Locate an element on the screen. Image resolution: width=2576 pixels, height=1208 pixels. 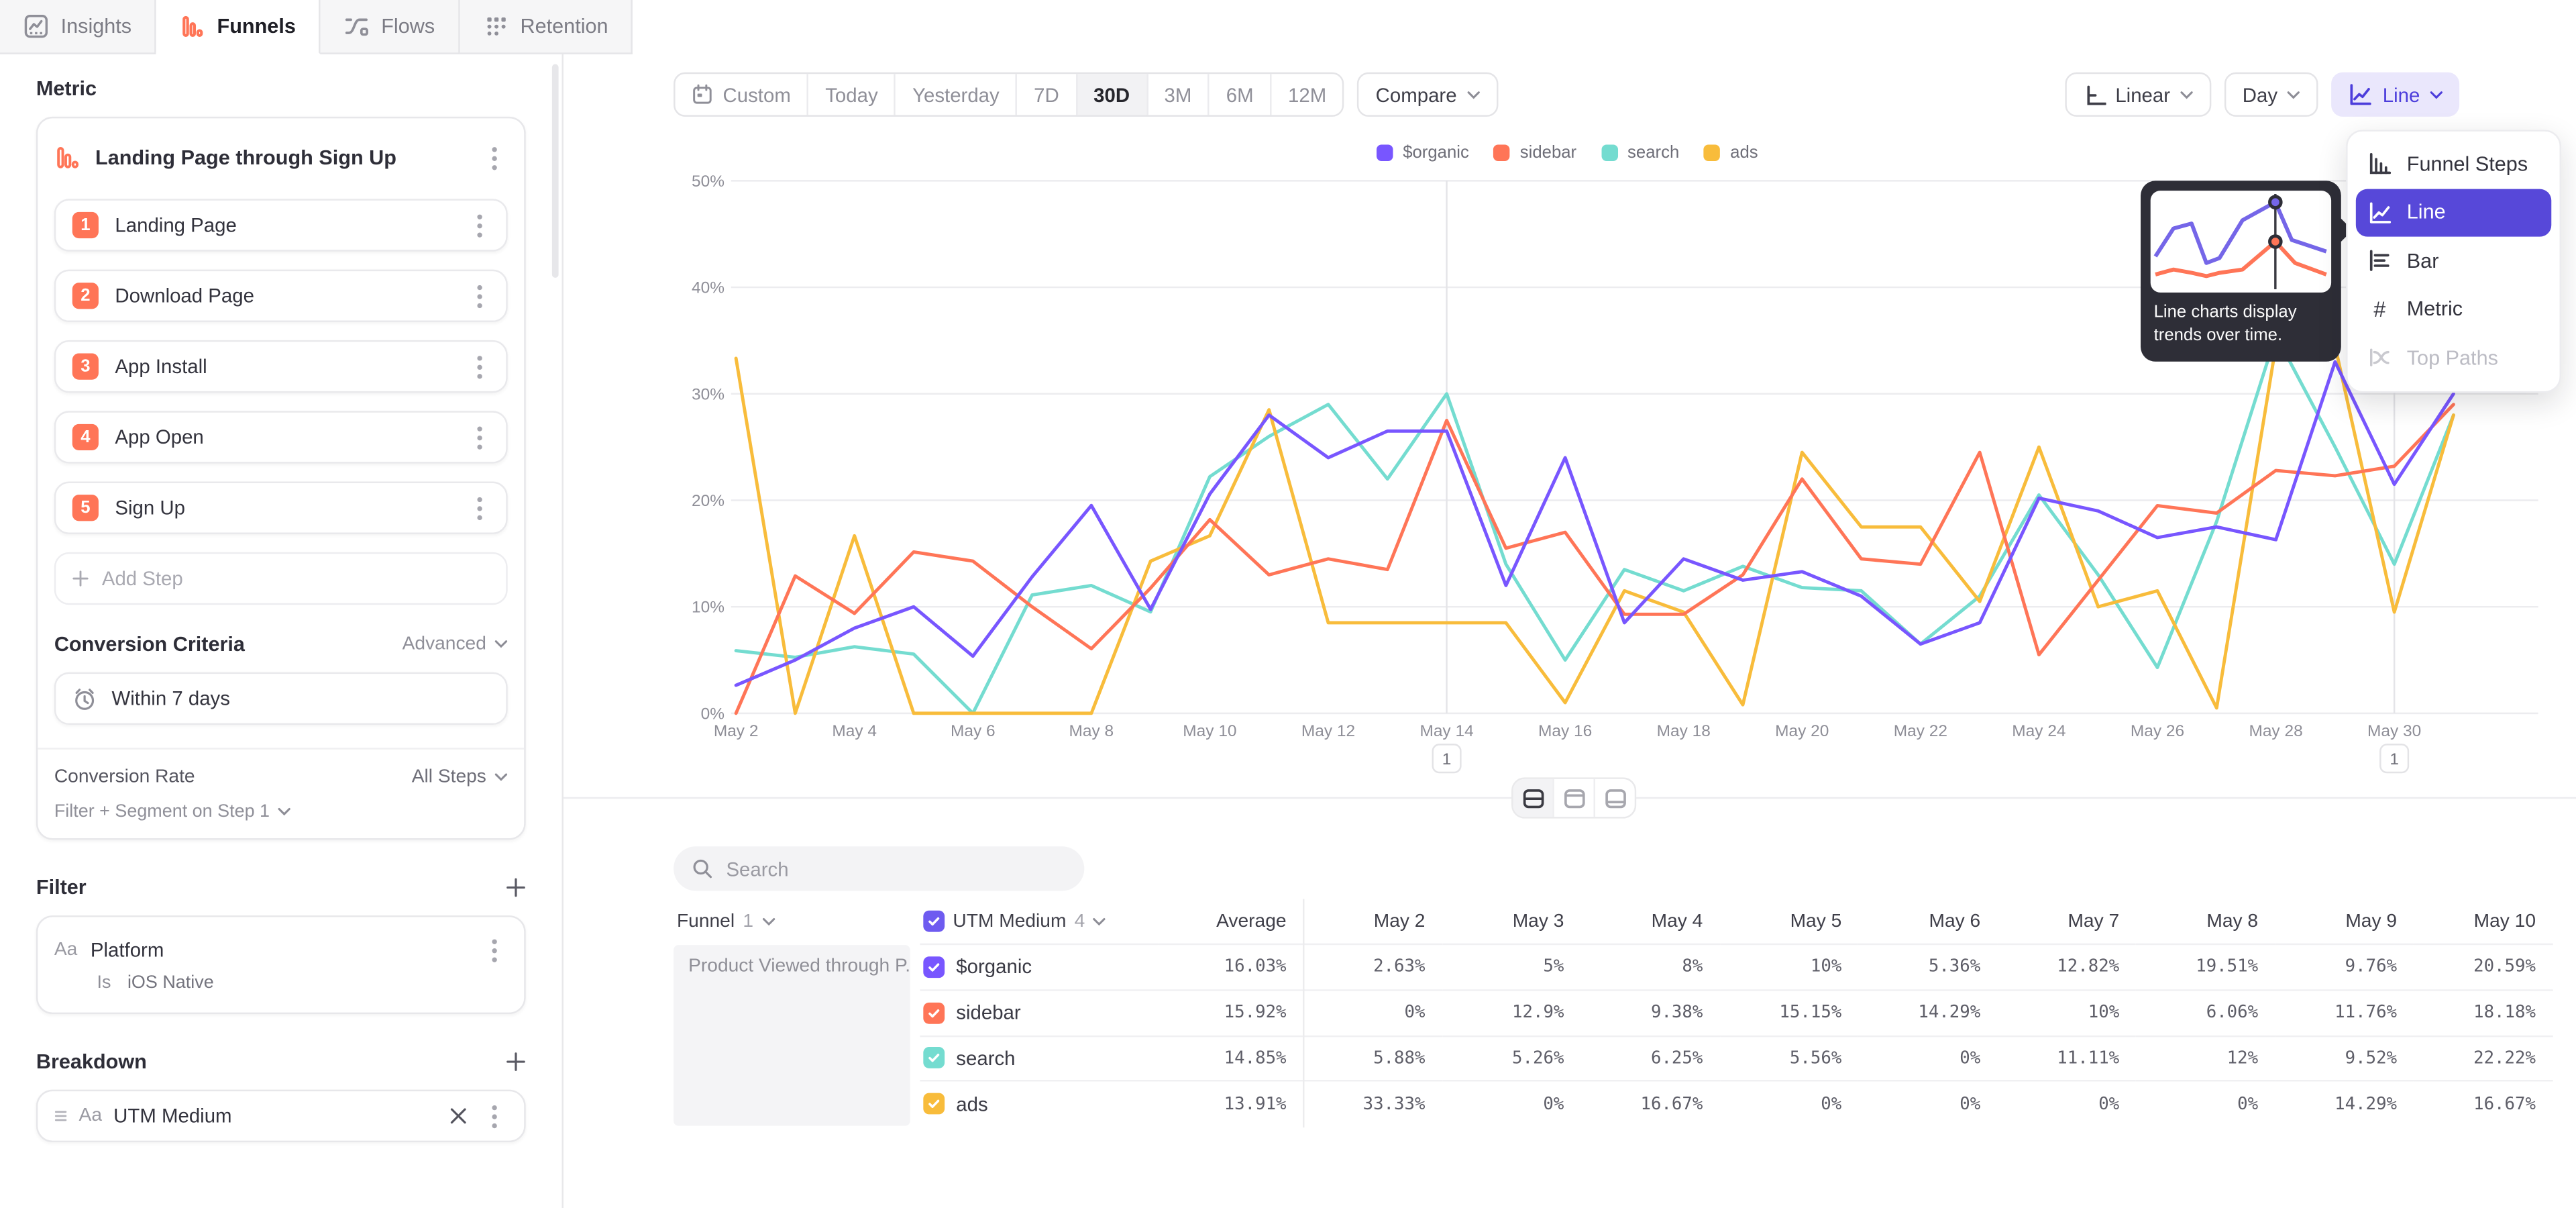
table-cell: 14.29% is located at coordinates (1927, 1012).